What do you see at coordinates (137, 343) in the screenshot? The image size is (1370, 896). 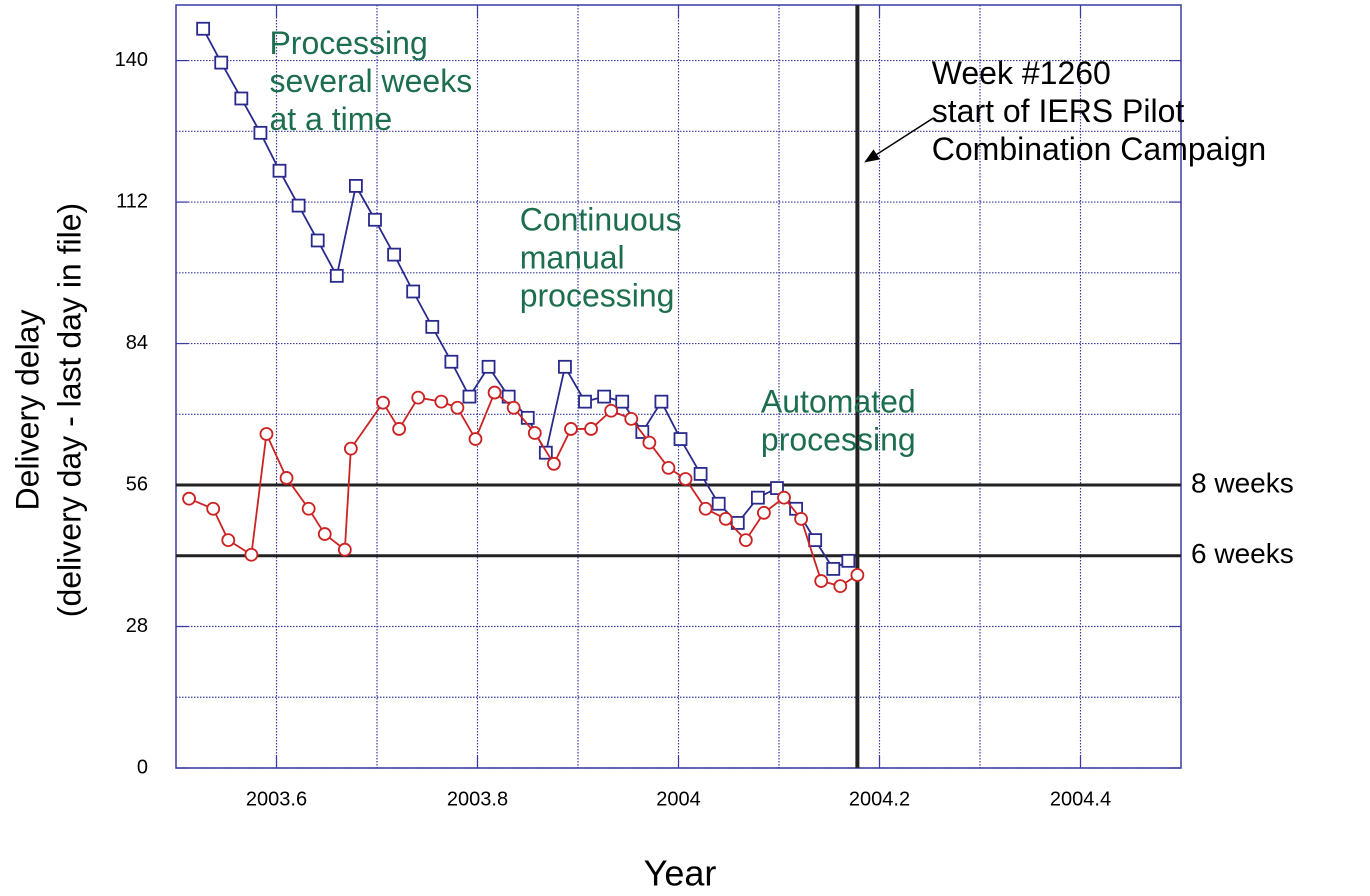 I see `y-tick-label: 84` at bounding box center [137, 343].